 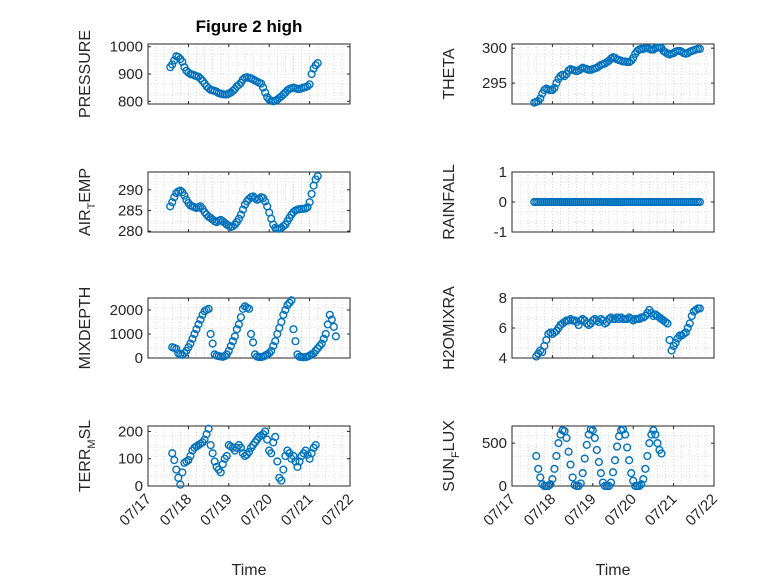 What do you see at coordinates (449, 202) in the screenshot?
I see `y-axis-label: RAINFALL` at bounding box center [449, 202].